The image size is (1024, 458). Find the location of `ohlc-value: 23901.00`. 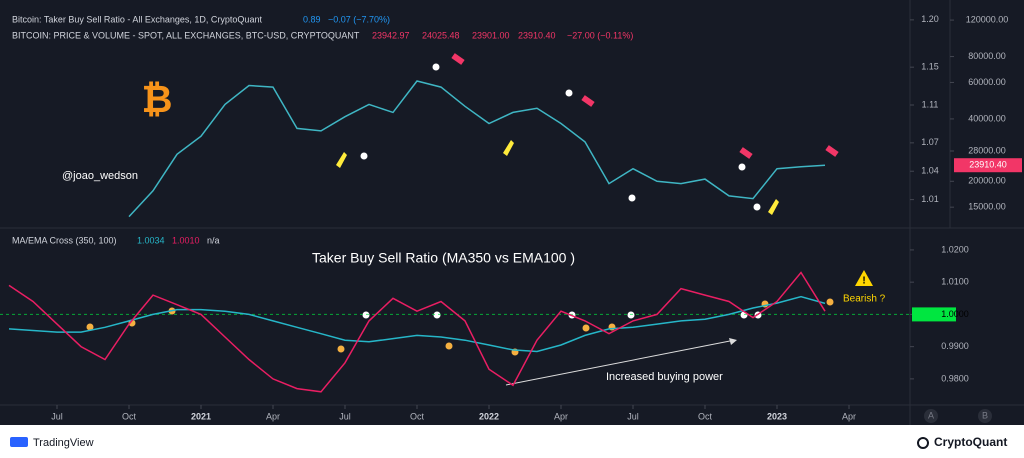

ohlc-value: 23901.00 is located at coordinates (491, 35).